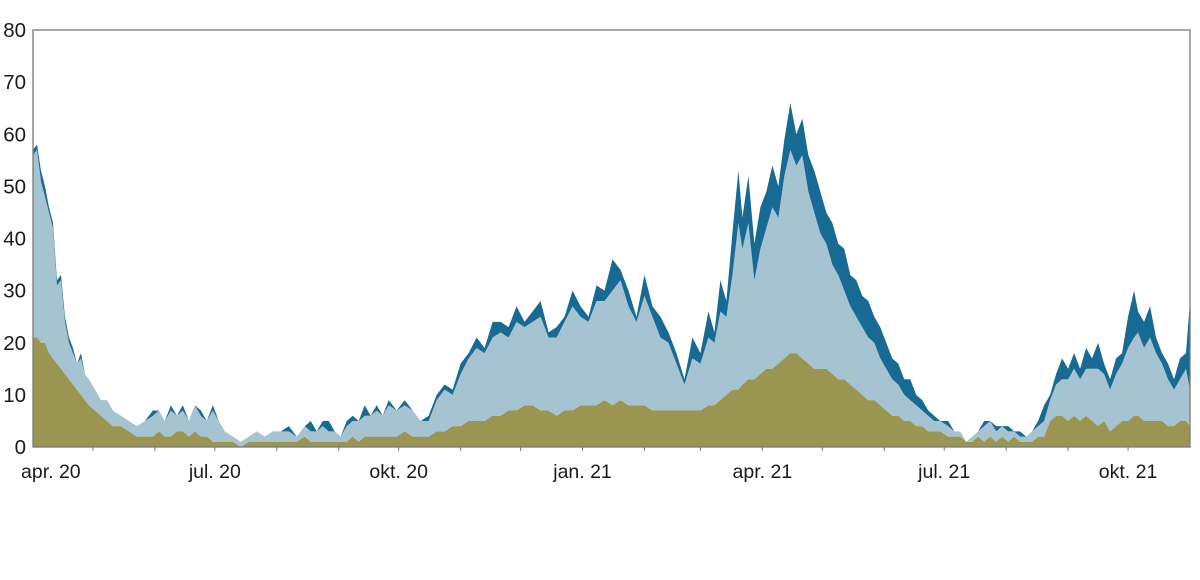 The image size is (1200, 580). Describe the element at coordinates (14, 395) in the screenshot. I see `y-axis-label: 10` at that location.